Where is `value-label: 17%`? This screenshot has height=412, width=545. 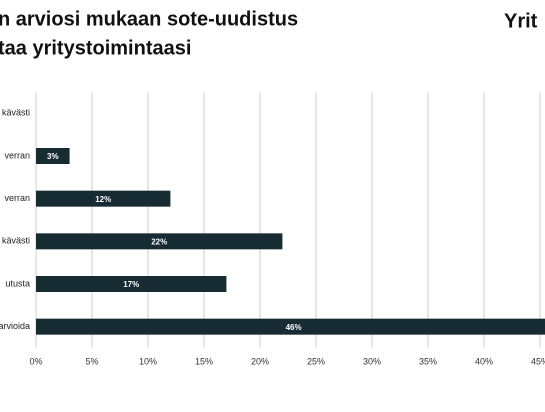 value-label: 17% is located at coordinates (131, 284).